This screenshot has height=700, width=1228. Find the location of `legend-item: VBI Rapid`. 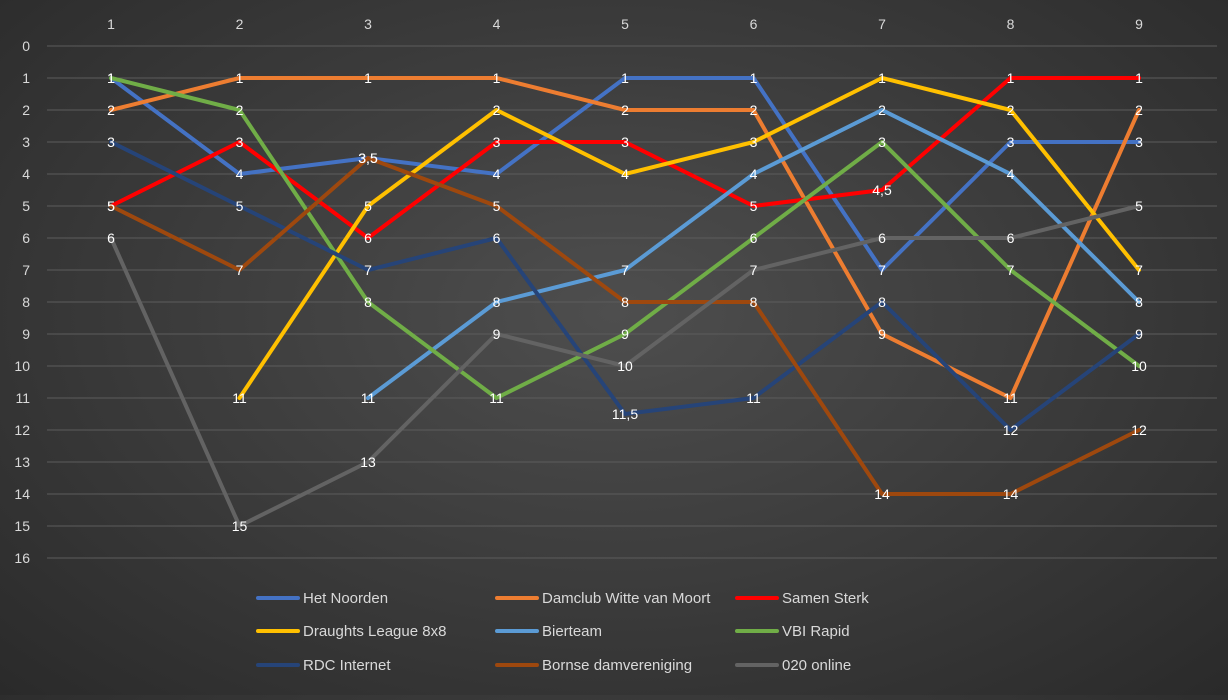

legend-item: VBI Rapid is located at coordinates (792, 631).